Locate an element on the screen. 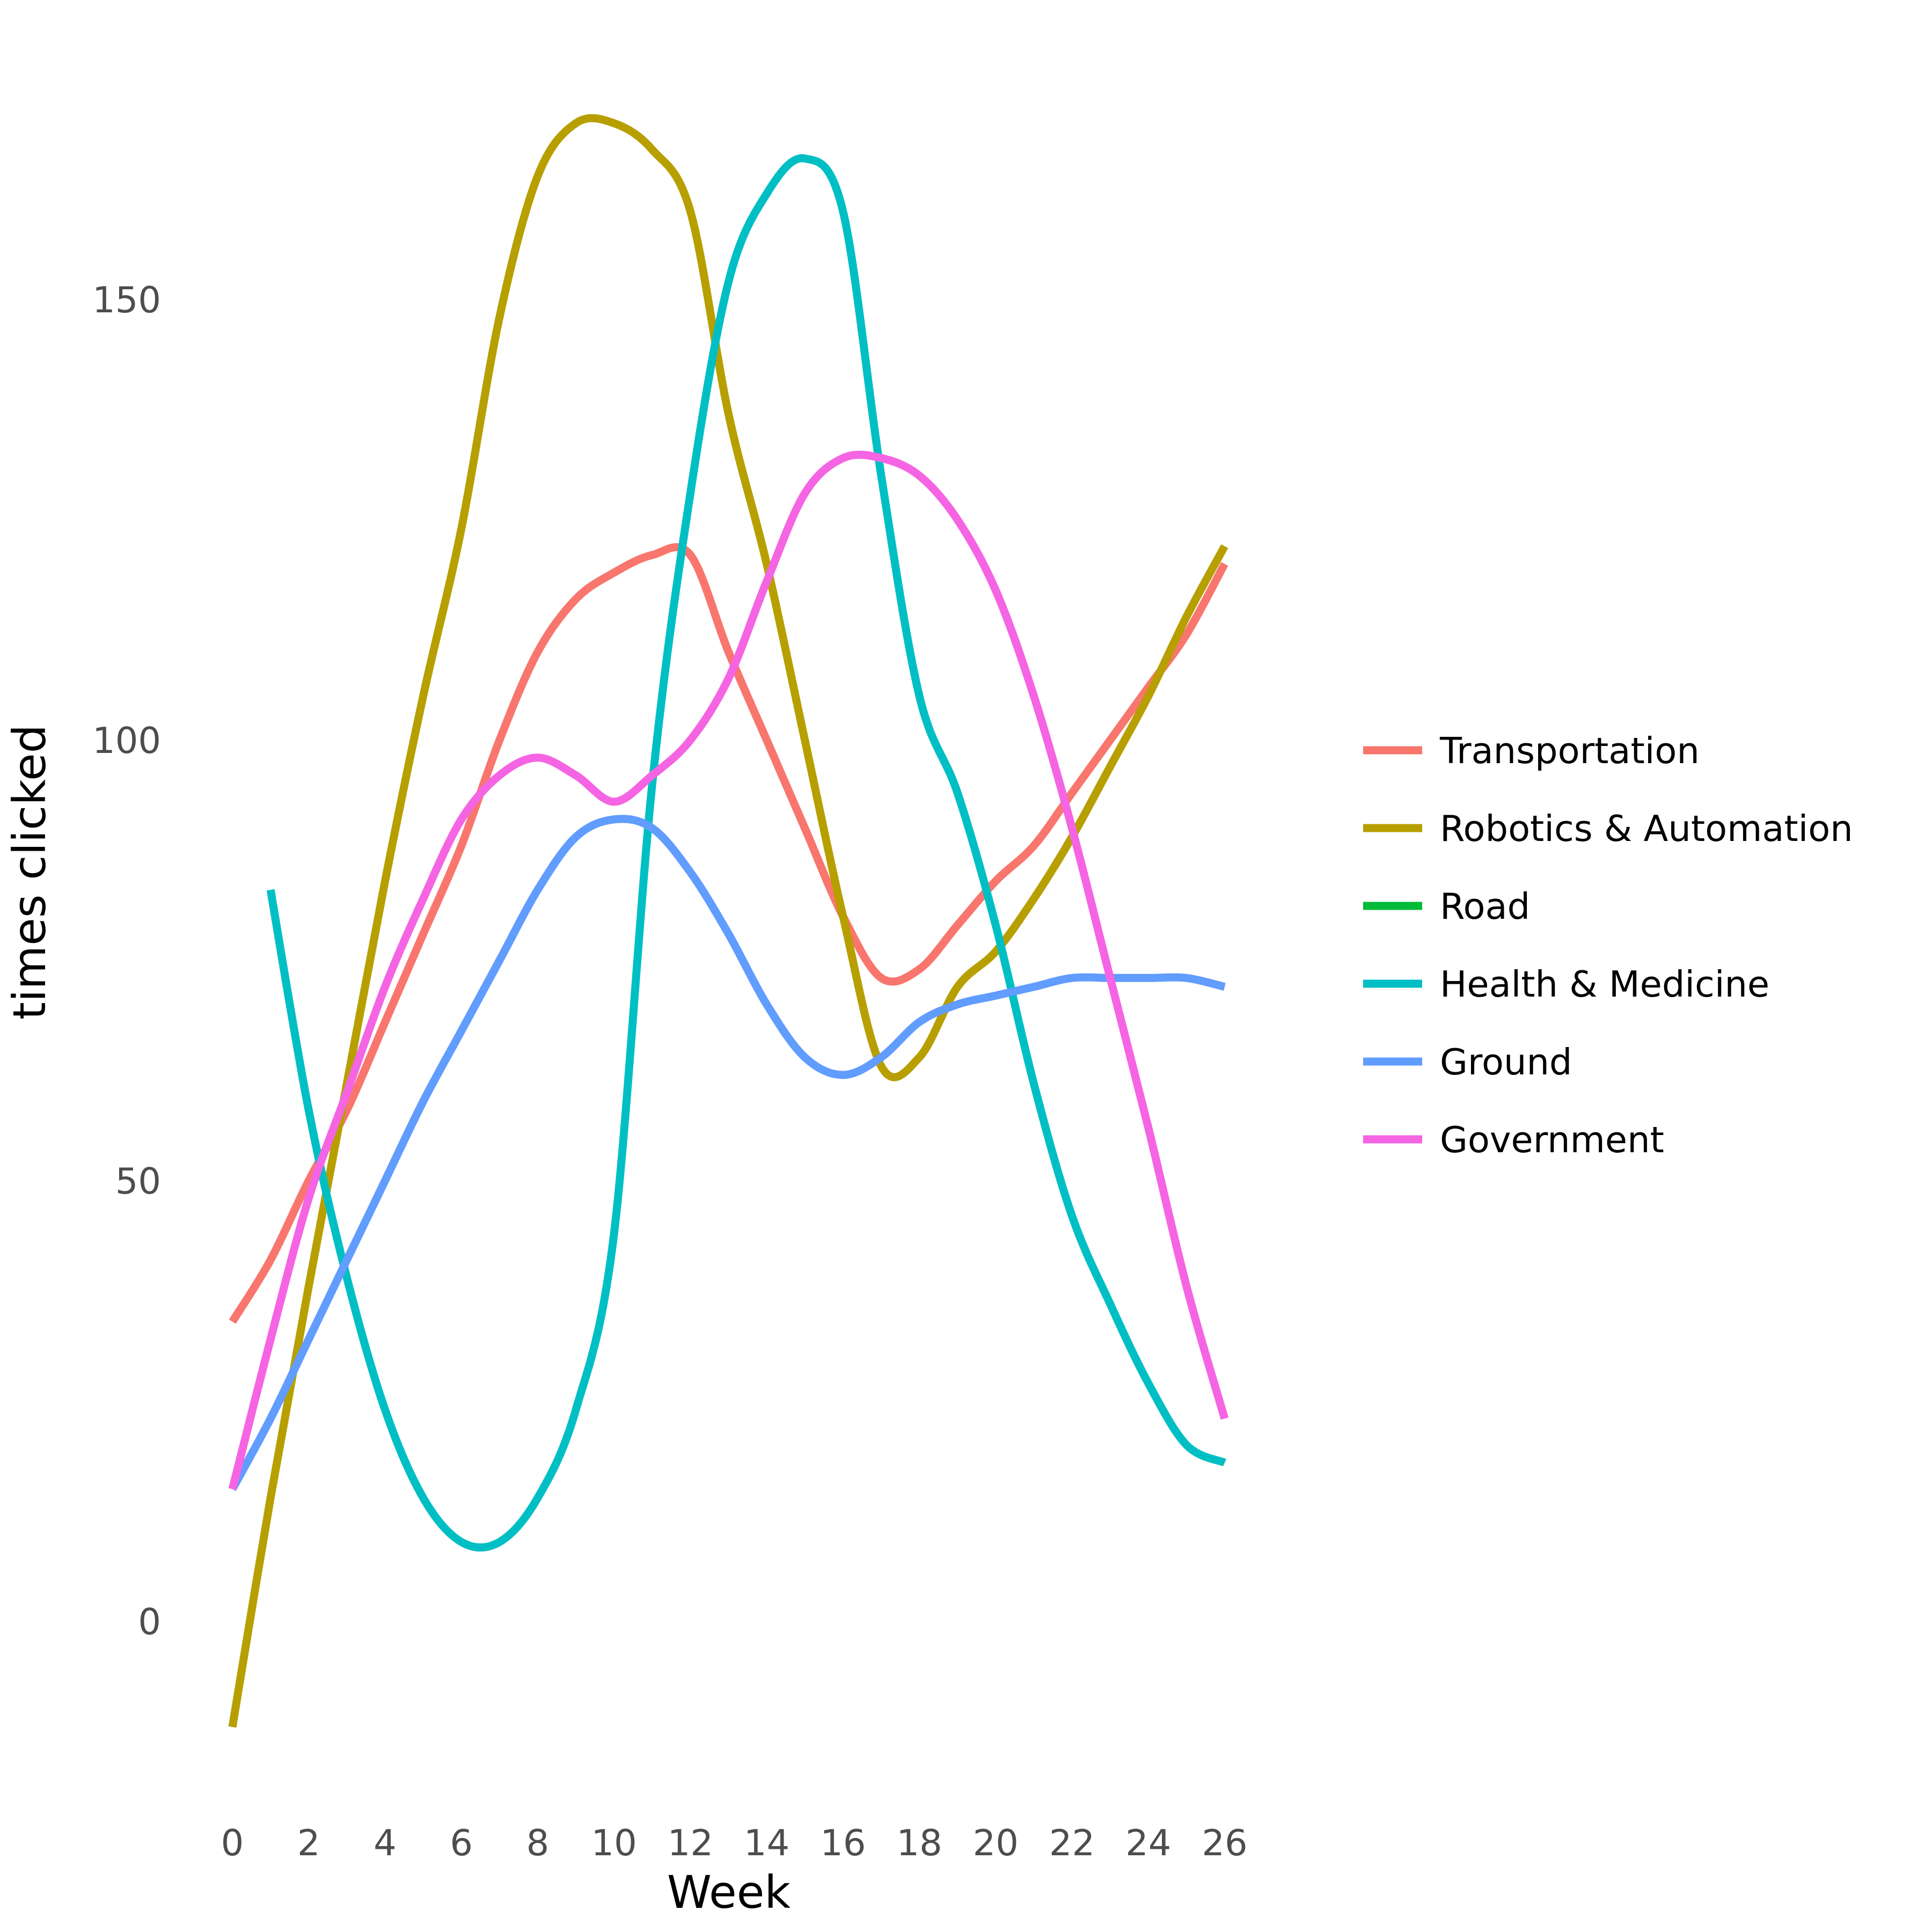 Image resolution: width=1932 pixels, height=1932 pixels. x-tick-label: 16 is located at coordinates (843, 1843).